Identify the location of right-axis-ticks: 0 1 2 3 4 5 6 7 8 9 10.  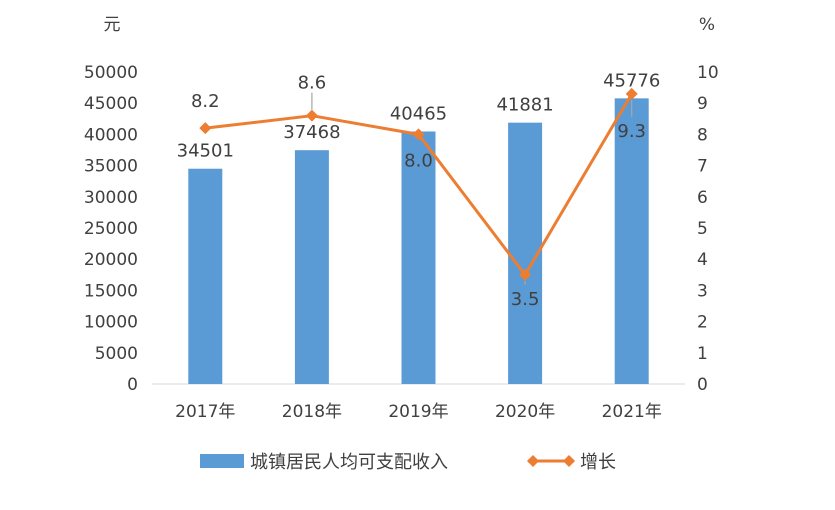
(708, 229).